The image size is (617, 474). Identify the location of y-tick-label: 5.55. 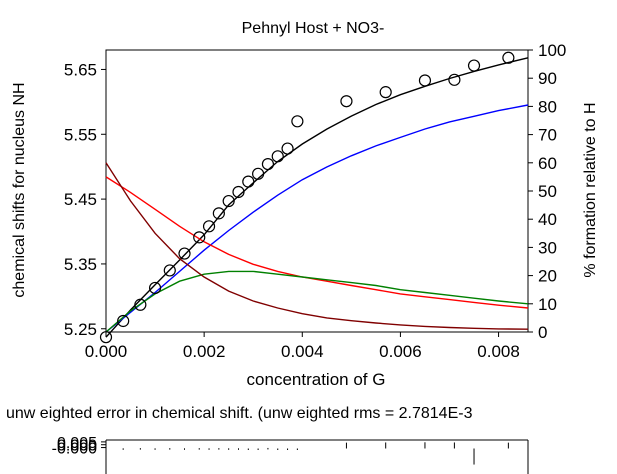
(80, 134).